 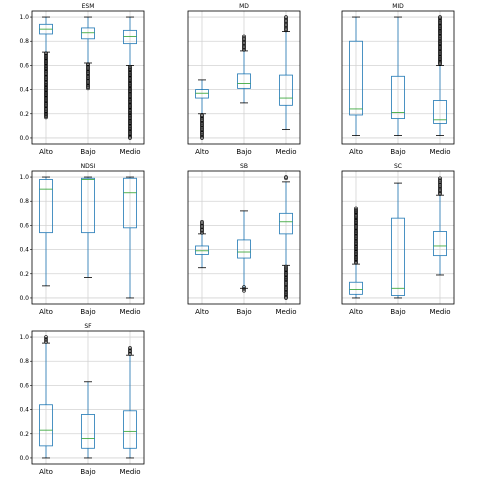 I want to click on box-alto, so click(x=202, y=109).